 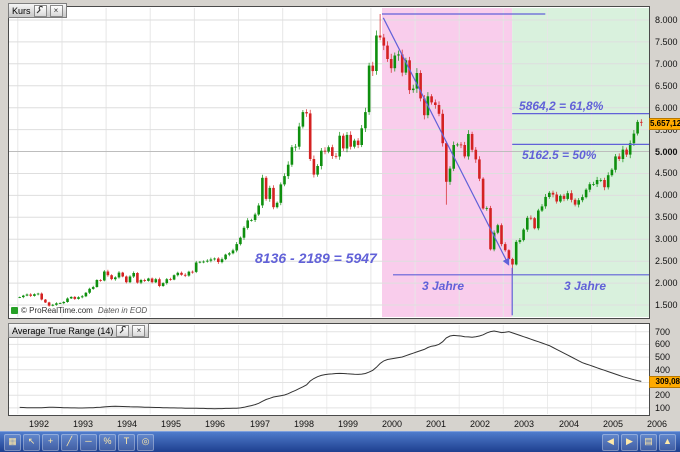 I want to click on year-label: 2003, so click(x=524, y=424).